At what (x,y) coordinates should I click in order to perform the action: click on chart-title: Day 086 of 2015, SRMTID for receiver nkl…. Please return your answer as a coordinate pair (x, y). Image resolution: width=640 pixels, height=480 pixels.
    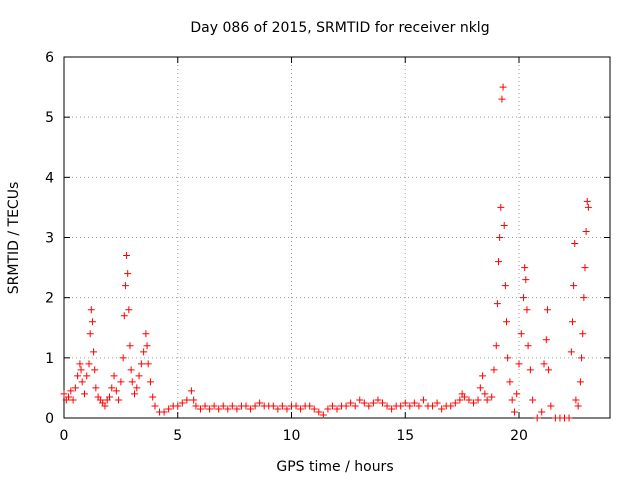
    Looking at the image, I should click on (339, 28).